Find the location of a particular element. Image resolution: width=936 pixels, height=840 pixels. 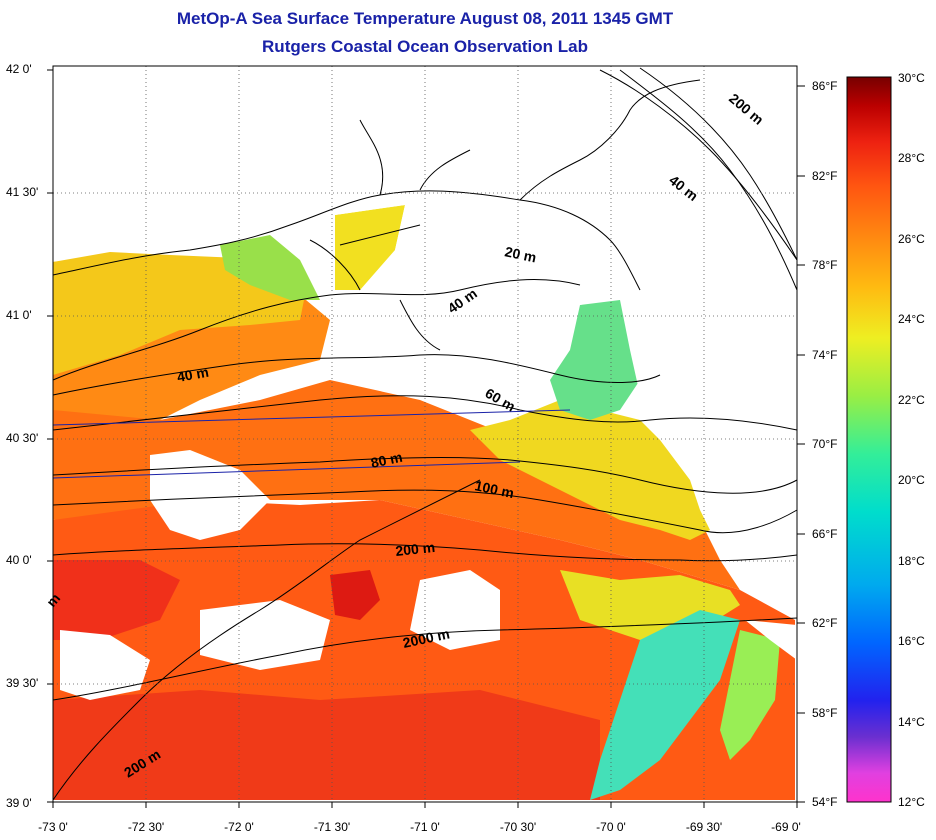

celsius-label: 22°C is located at coordinates (911, 400).